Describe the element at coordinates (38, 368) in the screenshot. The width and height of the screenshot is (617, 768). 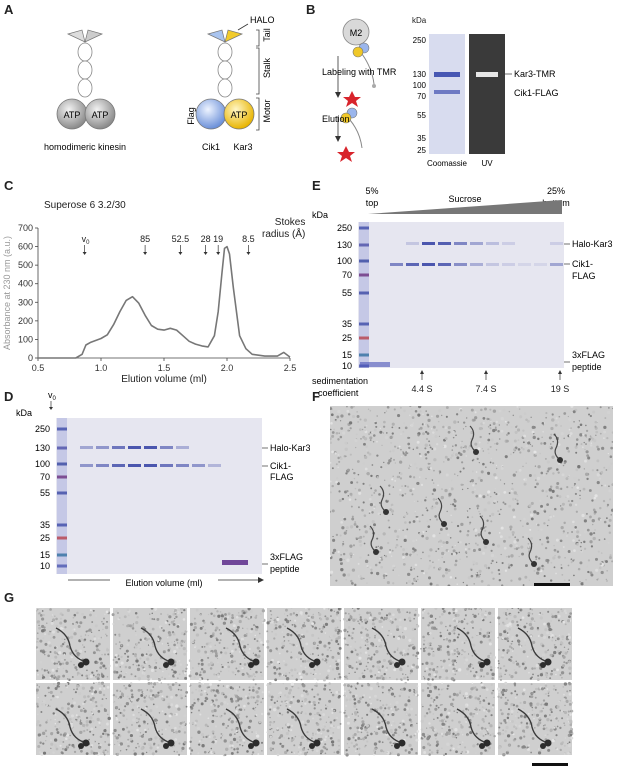
I see `x-tick-label: 0.5` at that location.